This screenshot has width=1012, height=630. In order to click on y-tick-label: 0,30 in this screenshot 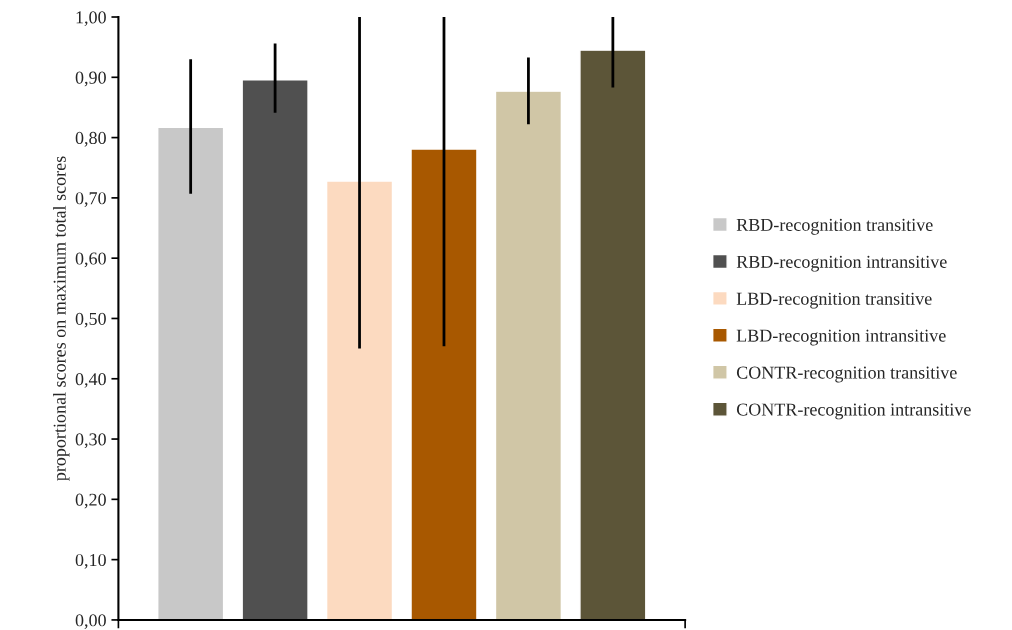, I will do `click(90, 441)`.